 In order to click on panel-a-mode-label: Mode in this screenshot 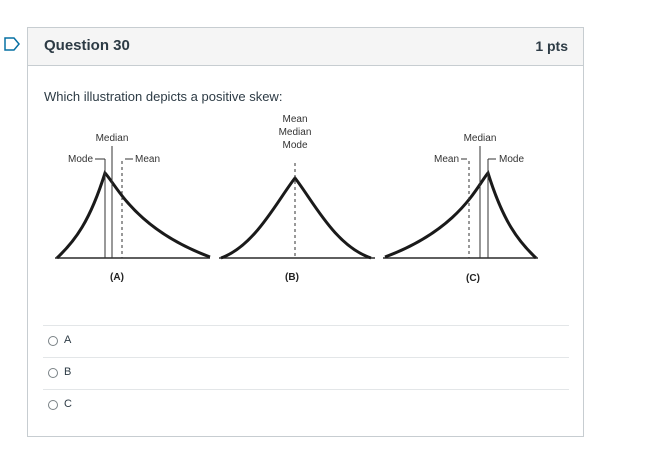, I will do `click(80, 159)`.